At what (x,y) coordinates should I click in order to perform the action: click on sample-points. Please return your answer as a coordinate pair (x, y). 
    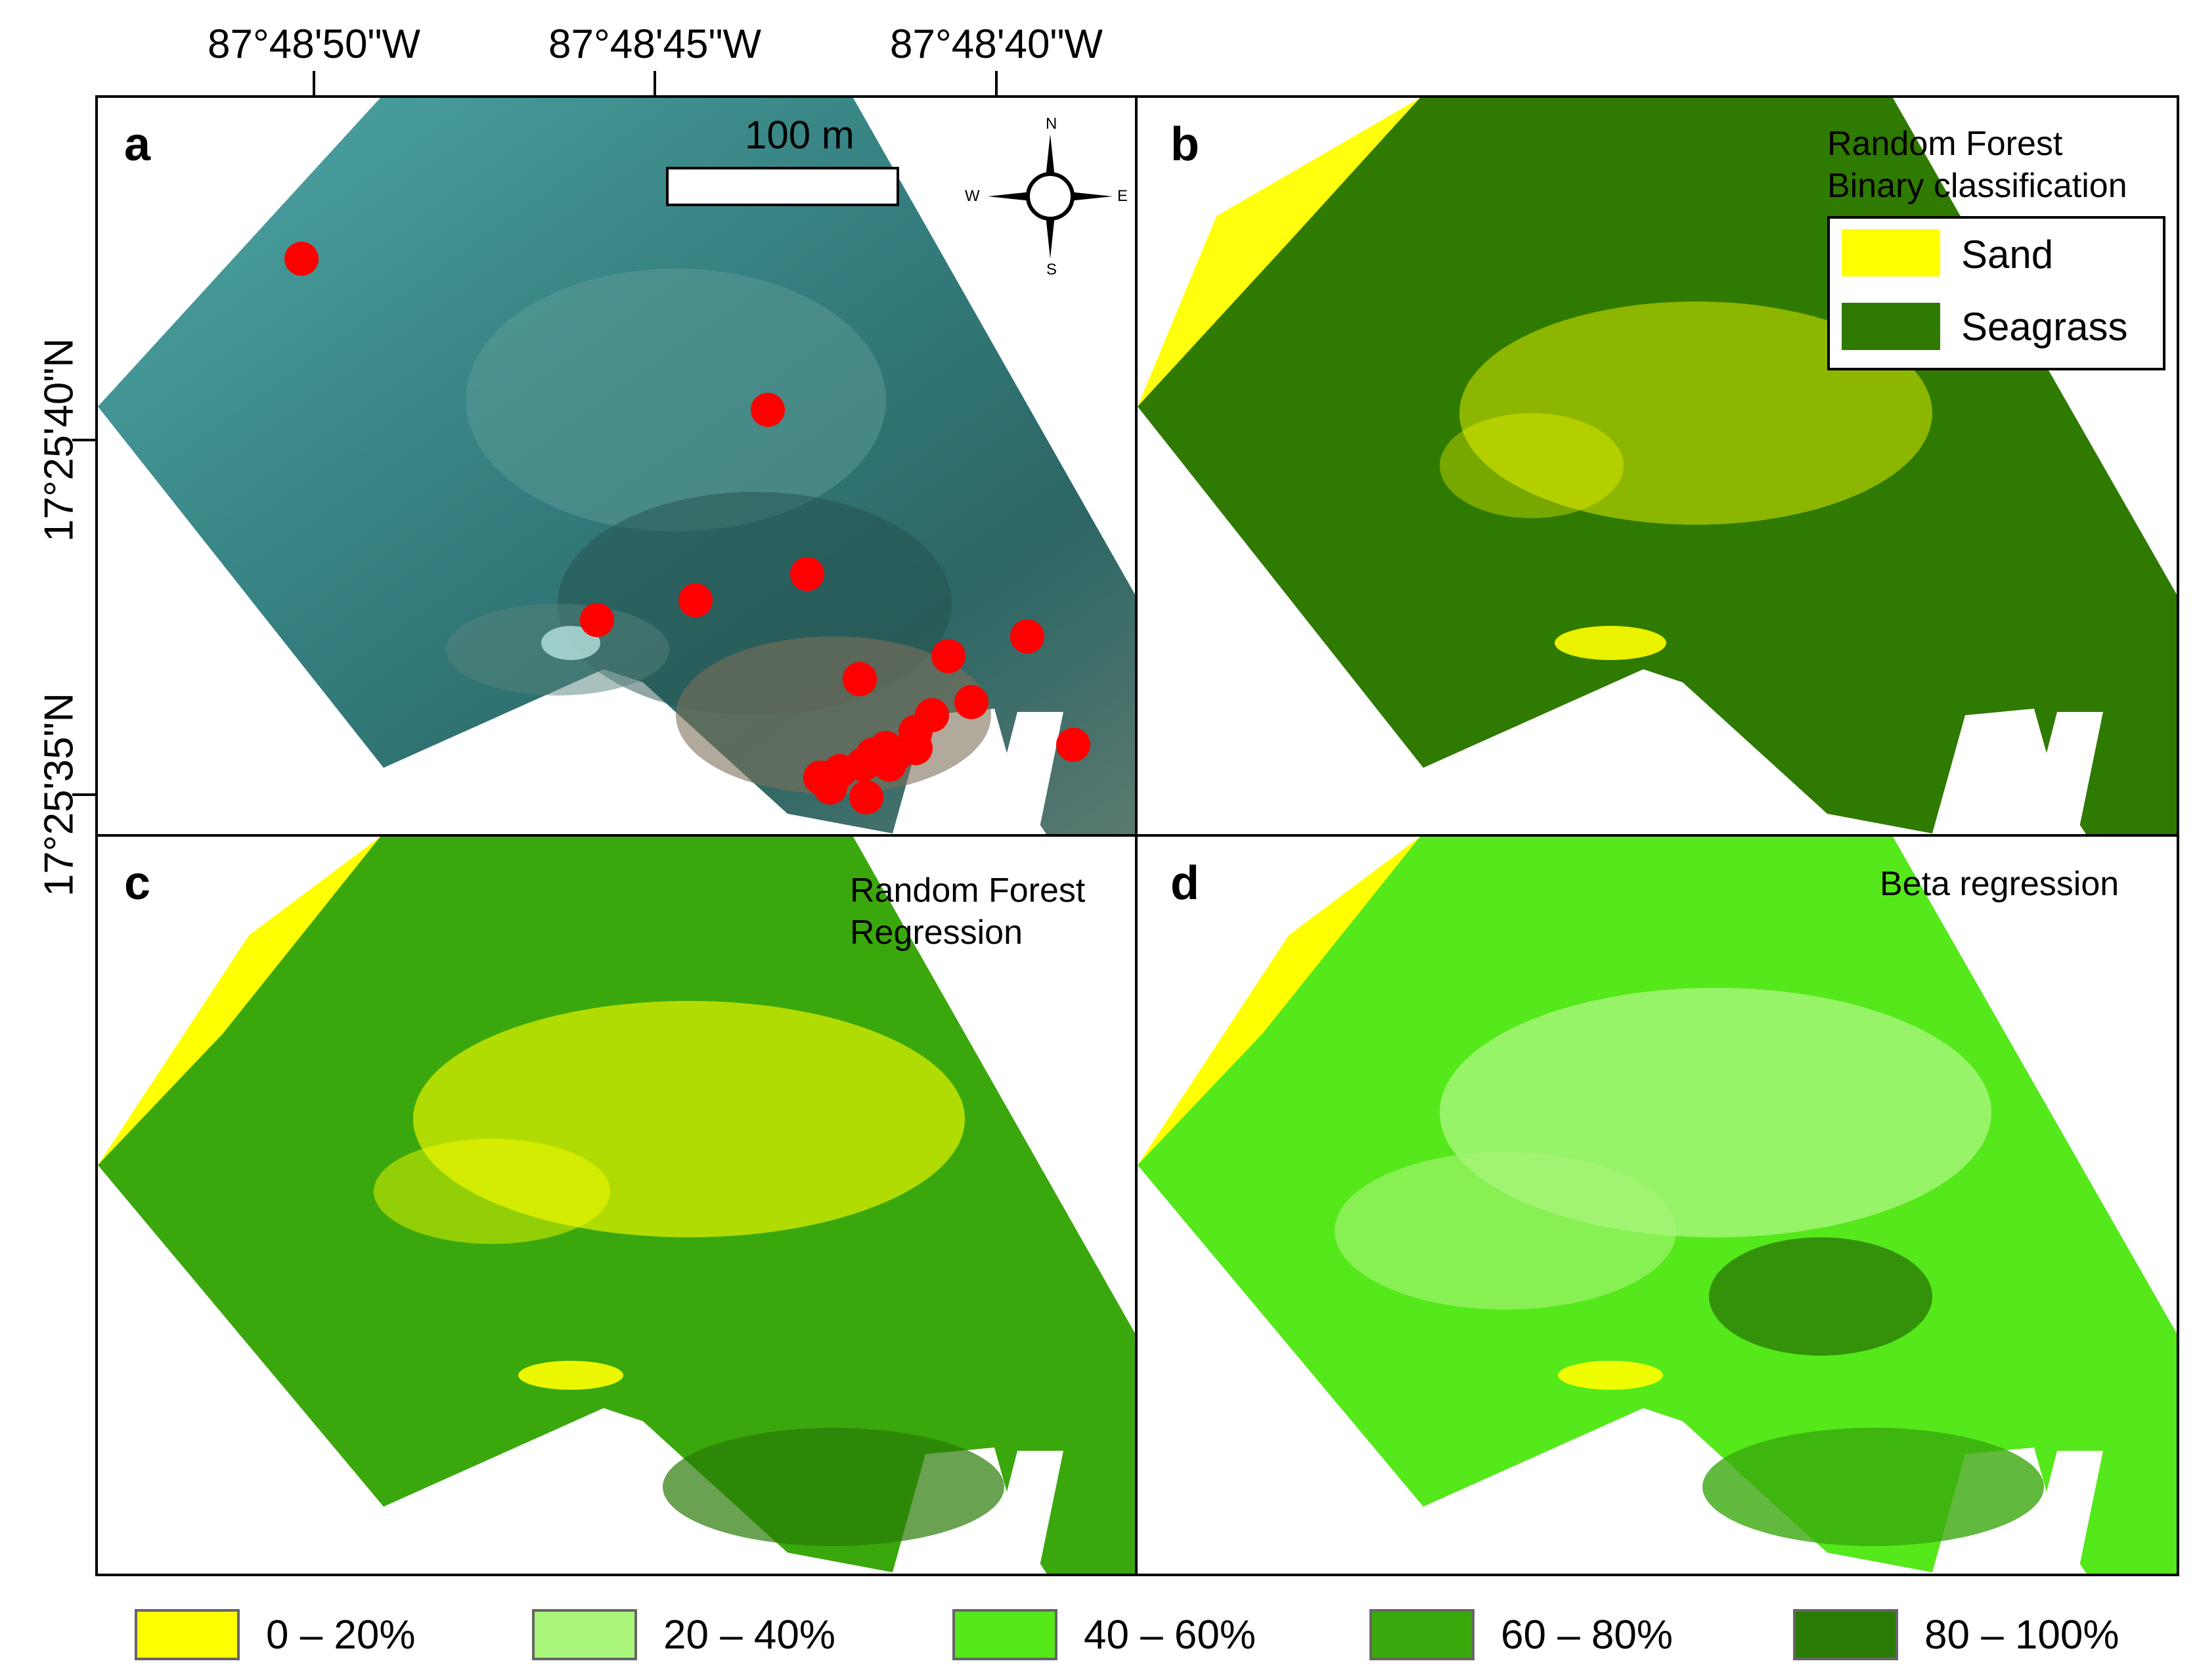
    Looking at the image, I should click on (687, 528).